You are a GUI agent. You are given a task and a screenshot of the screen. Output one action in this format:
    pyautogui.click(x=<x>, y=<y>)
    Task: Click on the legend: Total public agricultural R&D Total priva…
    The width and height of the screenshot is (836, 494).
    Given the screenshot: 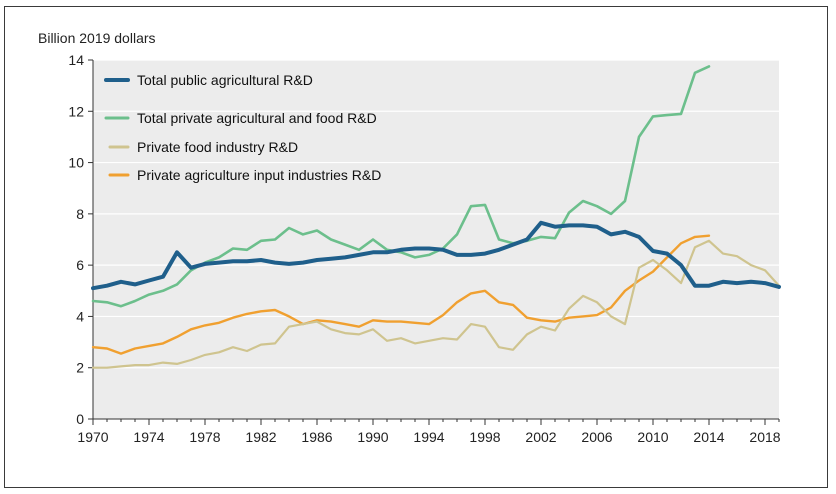 What is the action you would take?
    pyautogui.click(x=242, y=127)
    